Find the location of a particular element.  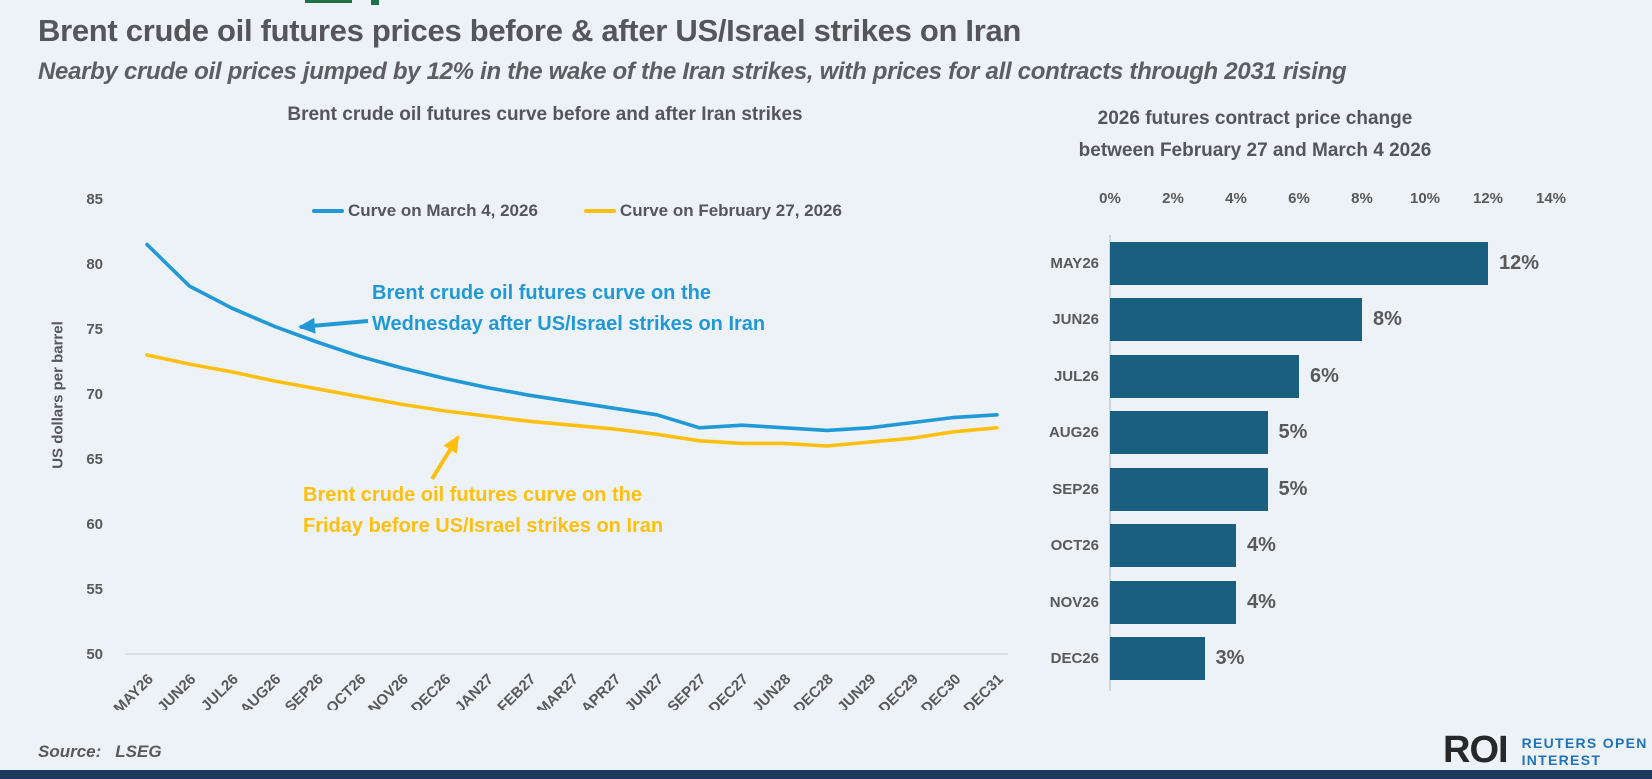

bar-jun26 is located at coordinates (1236, 320).